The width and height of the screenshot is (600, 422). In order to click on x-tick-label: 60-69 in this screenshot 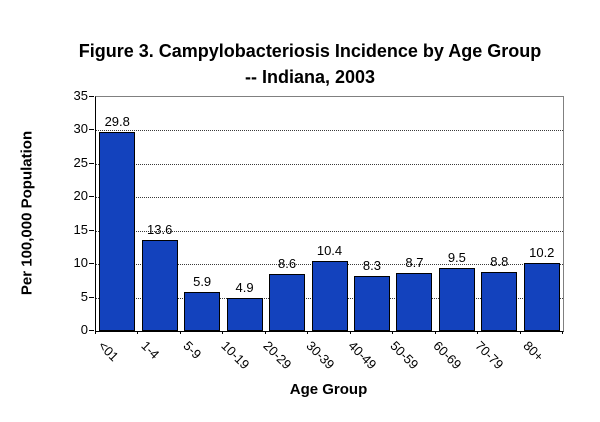, I will do `click(447, 355)`.